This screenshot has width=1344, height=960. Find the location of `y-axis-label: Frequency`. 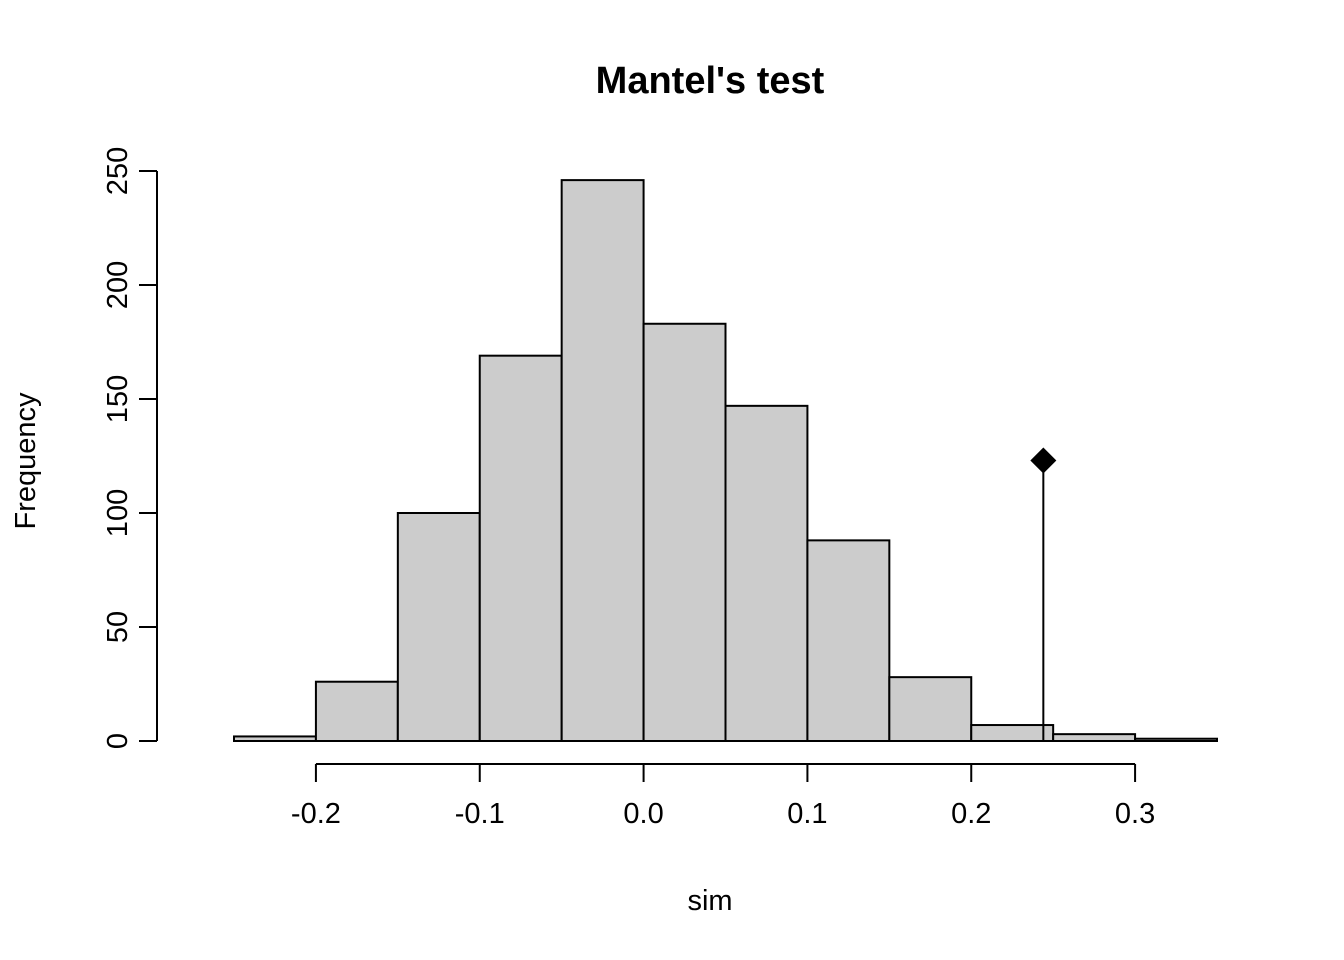

y-axis-label: Frequency is located at coordinates (26, 461).